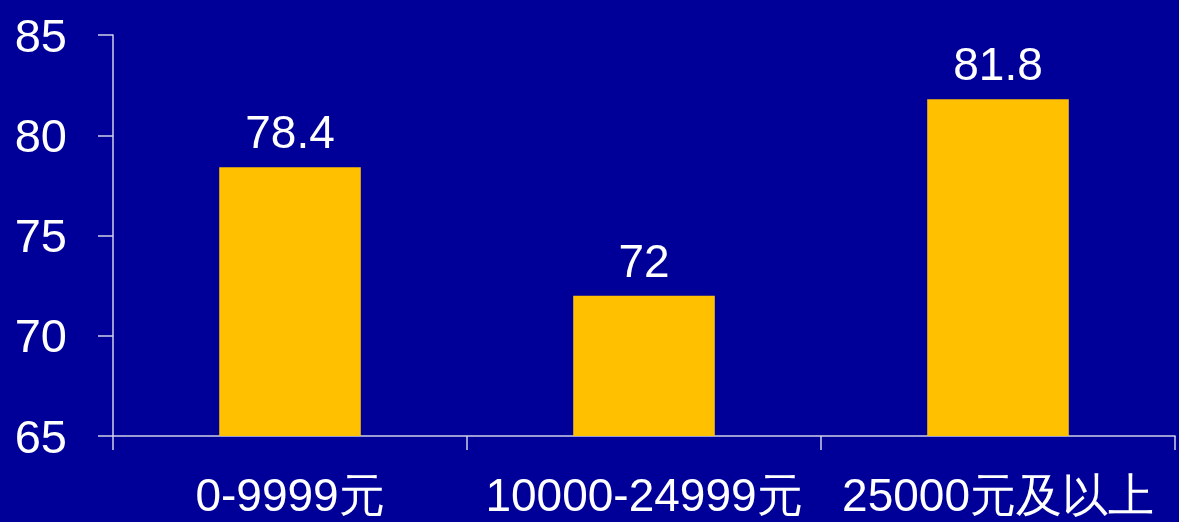 This screenshot has height=522, width=1179. What do you see at coordinates (40, 135) in the screenshot?
I see `y-tick-label: 80` at bounding box center [40, 135].